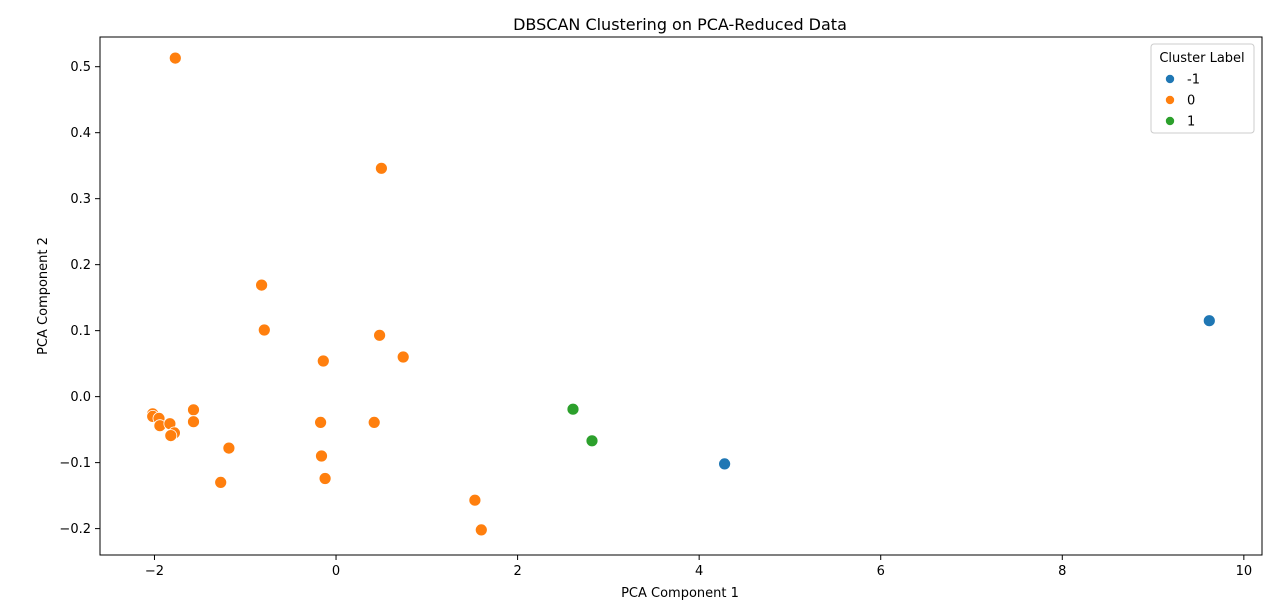 The width and height of the screenshot is (1280, 616). Describe the element at coordinates (80, 133) in the screenshot. I see `y-tick-label: 0.4` at that location.